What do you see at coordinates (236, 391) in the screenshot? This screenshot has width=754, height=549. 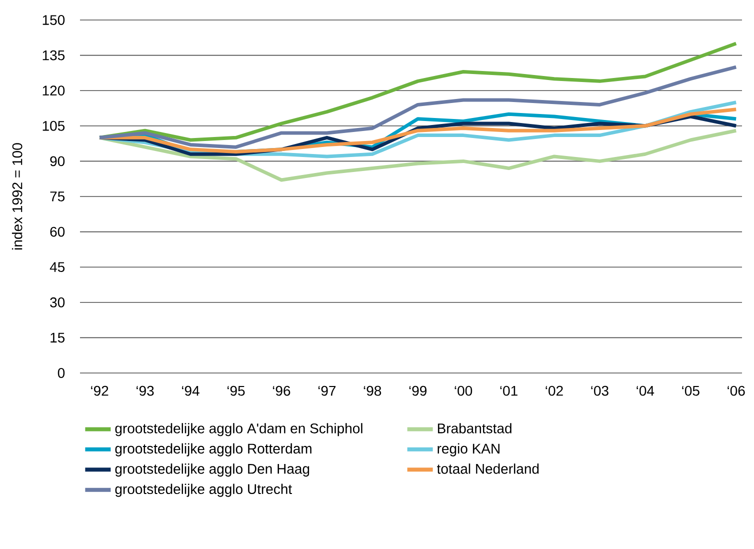 I see `x-tick-label: ‘95` at bounding box center [236, 391].